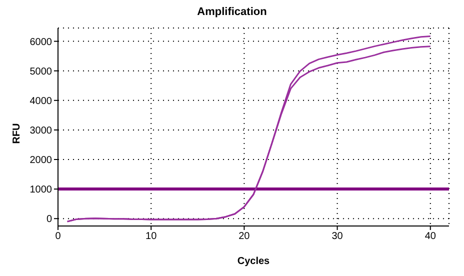 Image resolution: width=464 pixels, height=276 pixels. Describe the element at coordinates (152, 236) in the screenshot. I see `x-tick-label: 10` at that location.